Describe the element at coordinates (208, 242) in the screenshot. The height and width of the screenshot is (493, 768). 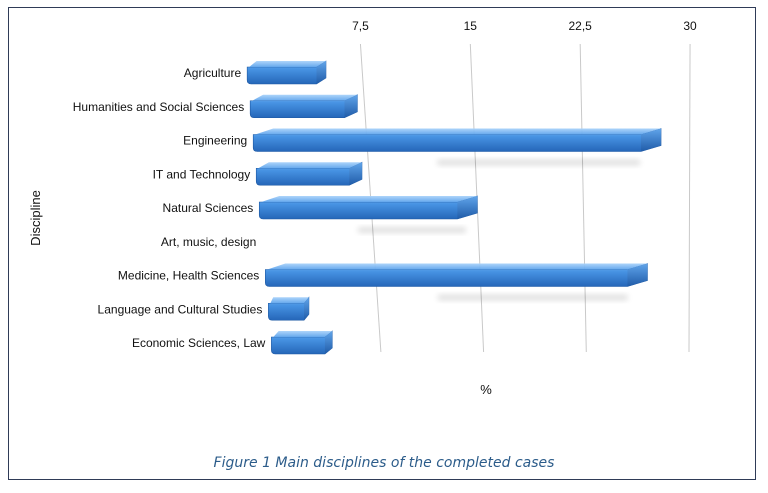
I see `category-label: Art, music, design` at that location.